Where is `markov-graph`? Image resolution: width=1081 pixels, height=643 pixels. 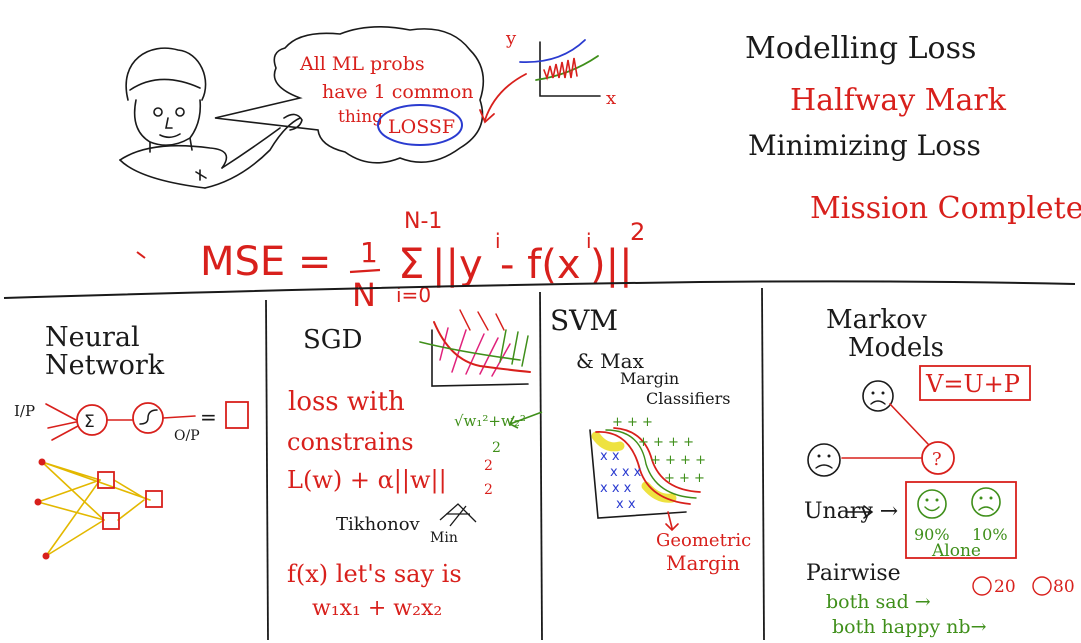 markov-graph is located at coordinates (929, 480).